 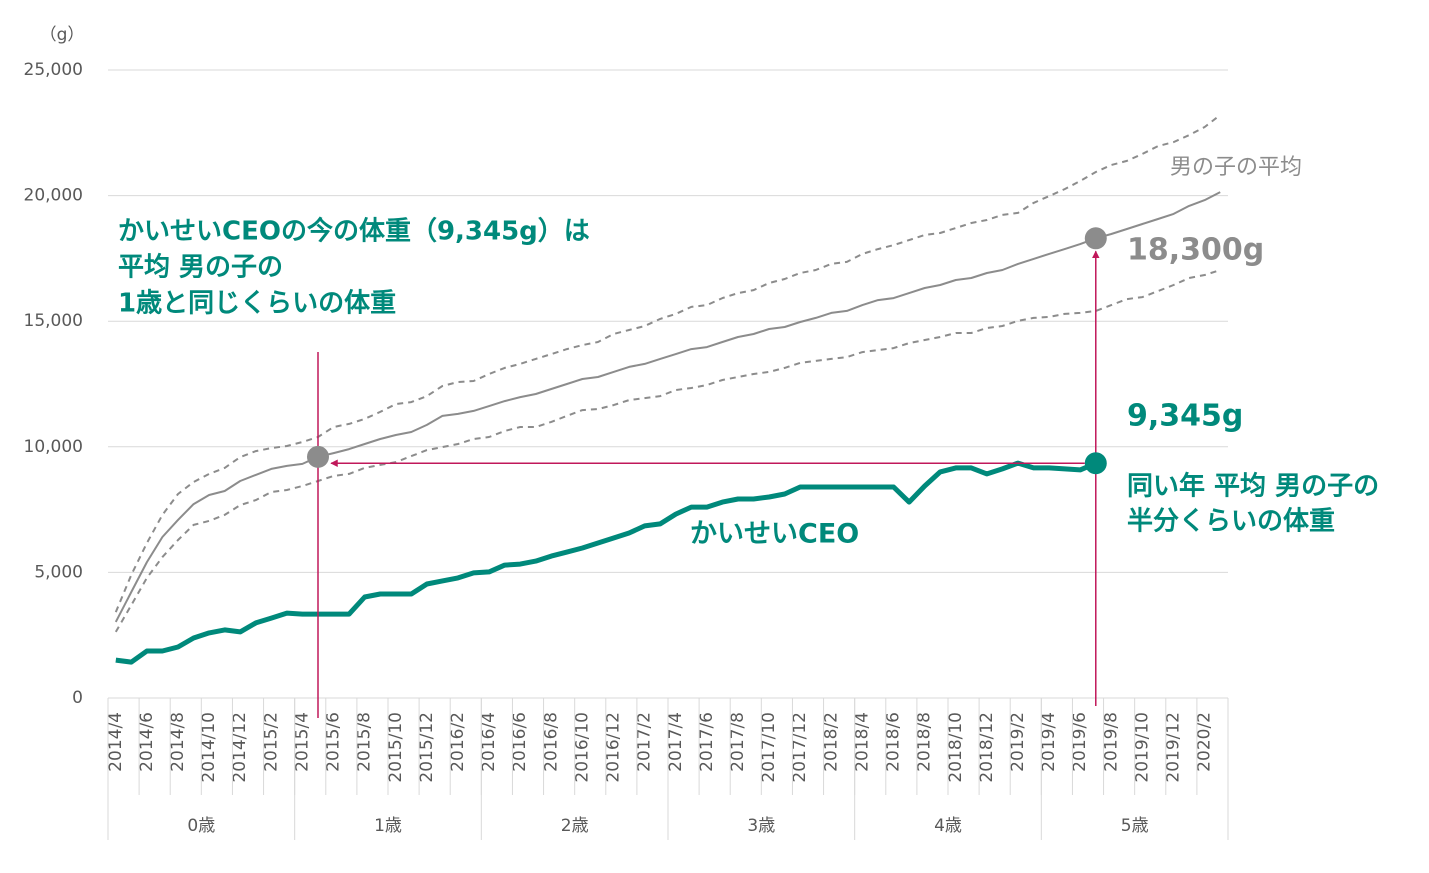 What do you see at coordinates (948, 826) in the screenshot?
I see `group-label: 4歳` at bounding box center [948, 826].